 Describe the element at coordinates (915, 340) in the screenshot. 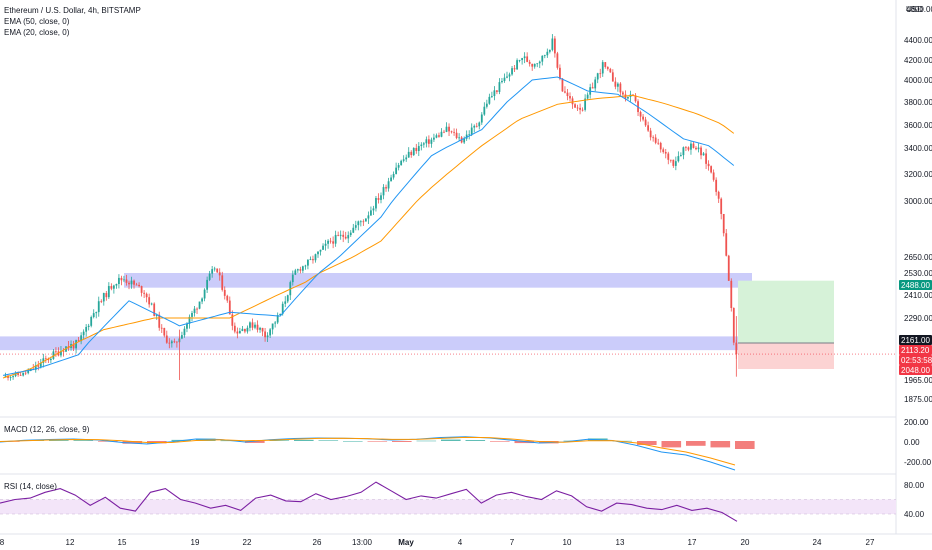

I see `price-badge-label: 2161.00` at that location.